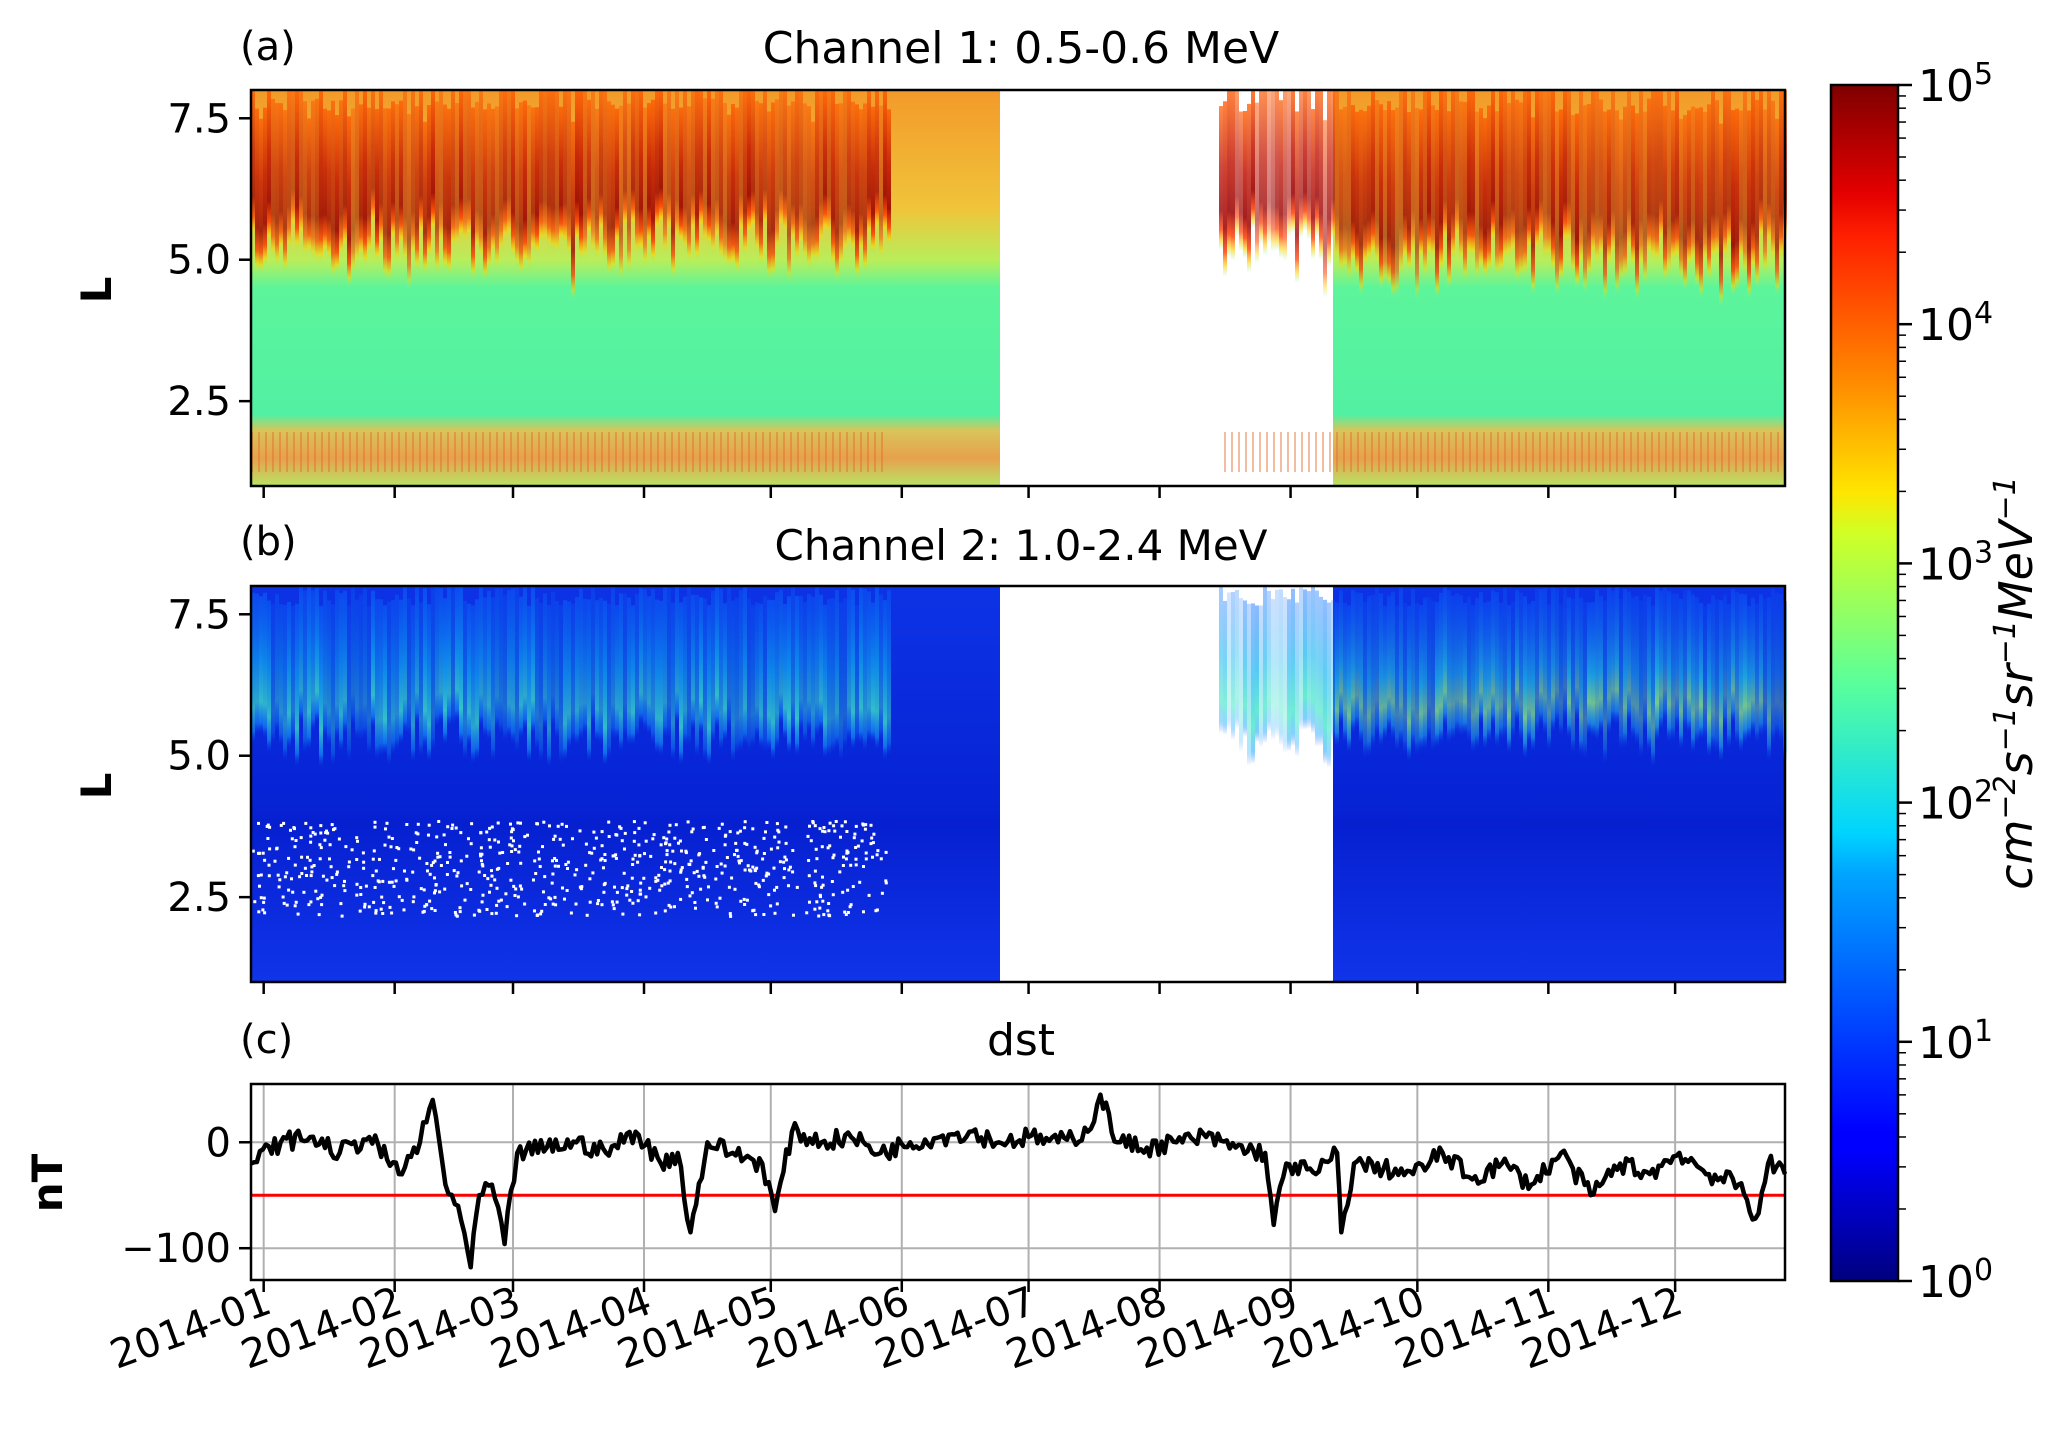 Image resolution: width=2067 pixels, height=1455 pixels. What do you see at coordinates (969, 492) in the screenshot?
I see `panel-a-xticks` at bounding box center [969, 492].